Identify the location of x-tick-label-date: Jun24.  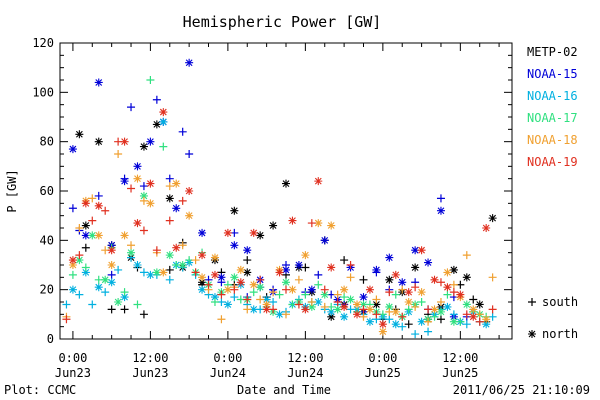
(228, 373).